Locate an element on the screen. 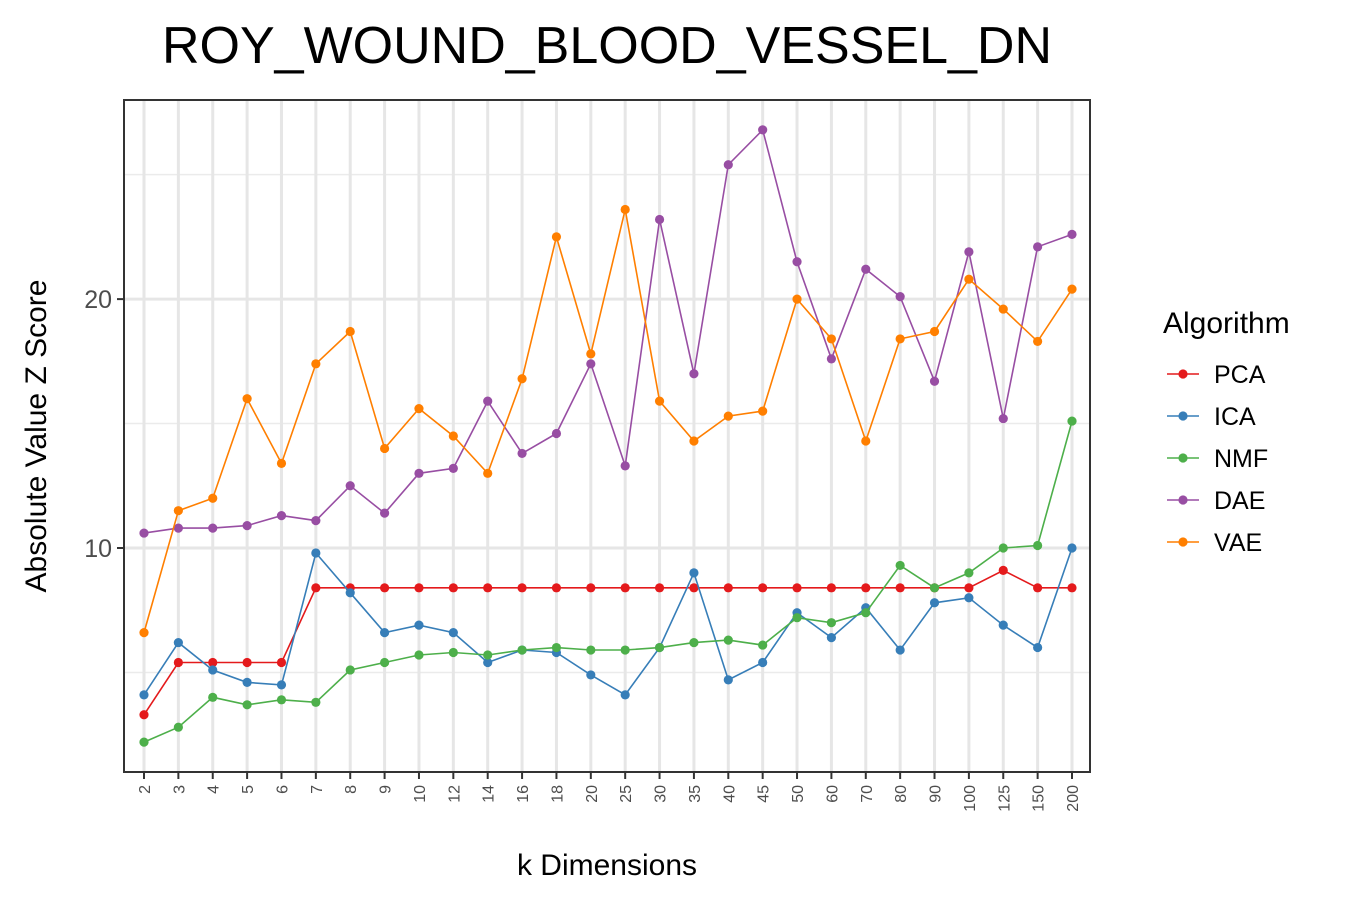 The height and width of the screenshot is (900, 1350). x-tick-label: 70 is located at coordinates (867, 794).